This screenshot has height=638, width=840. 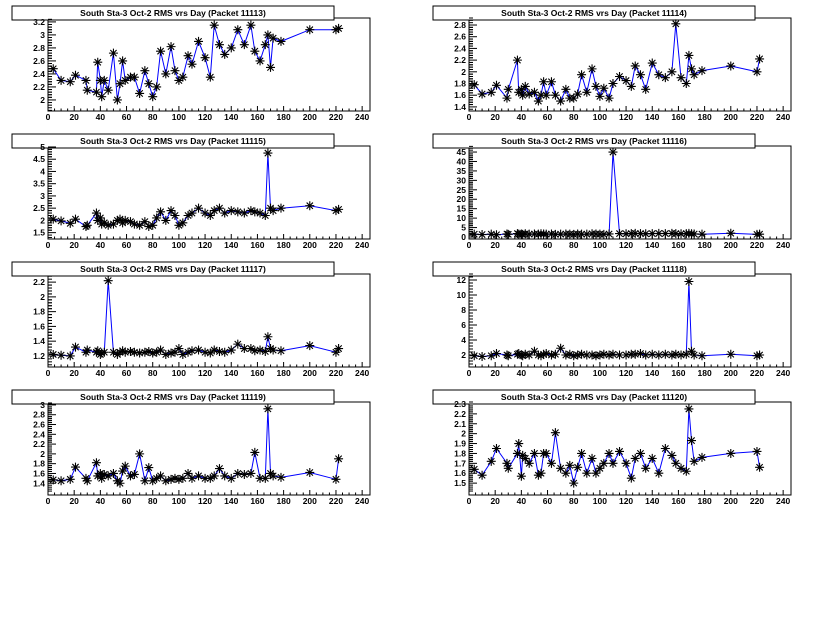 What do you see at coordinates (462, 152) in the screenshot?
I see `y-tick-label: 45` at bounding box center [462, 152].